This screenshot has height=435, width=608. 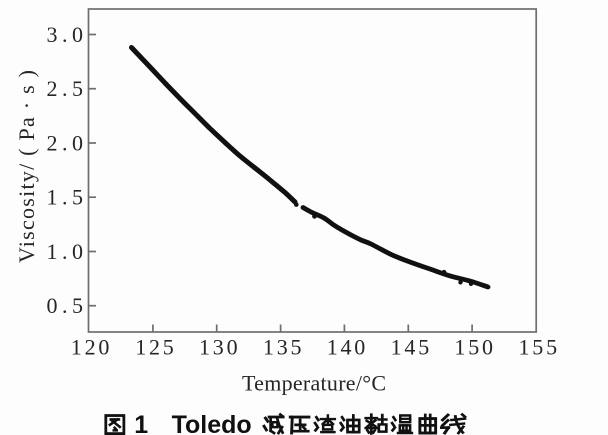 What do you see at coordinates (141, 423) in the screenshot?
I see `svg-text: 1` at bounding box center [141, 423].